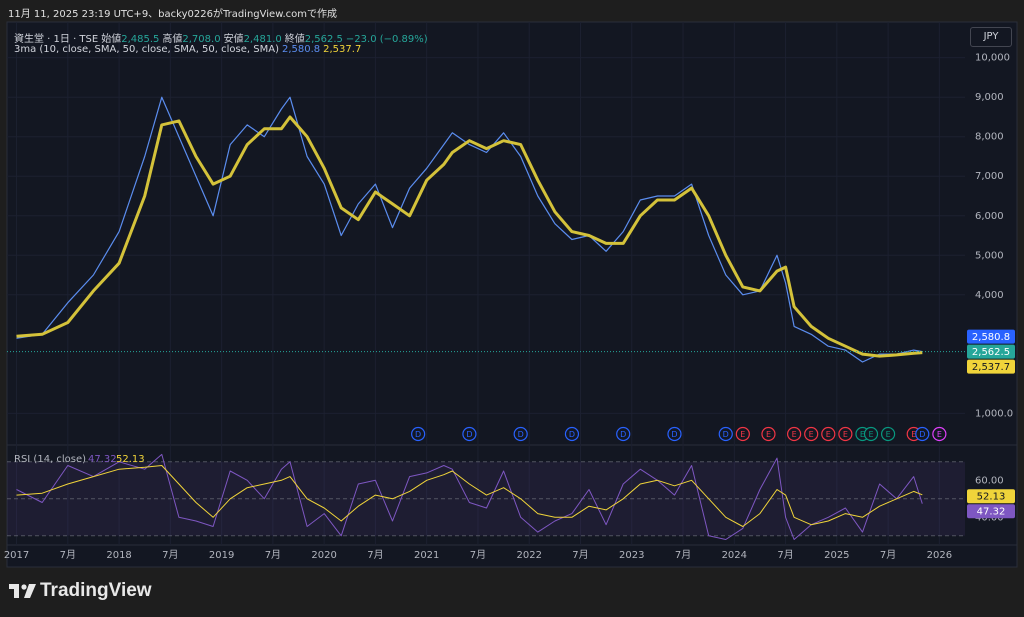  What do you see at coordinates (111, 39) in the screenshot?
I see `ohlc-name: 始値` at bounding box center [111, 39].